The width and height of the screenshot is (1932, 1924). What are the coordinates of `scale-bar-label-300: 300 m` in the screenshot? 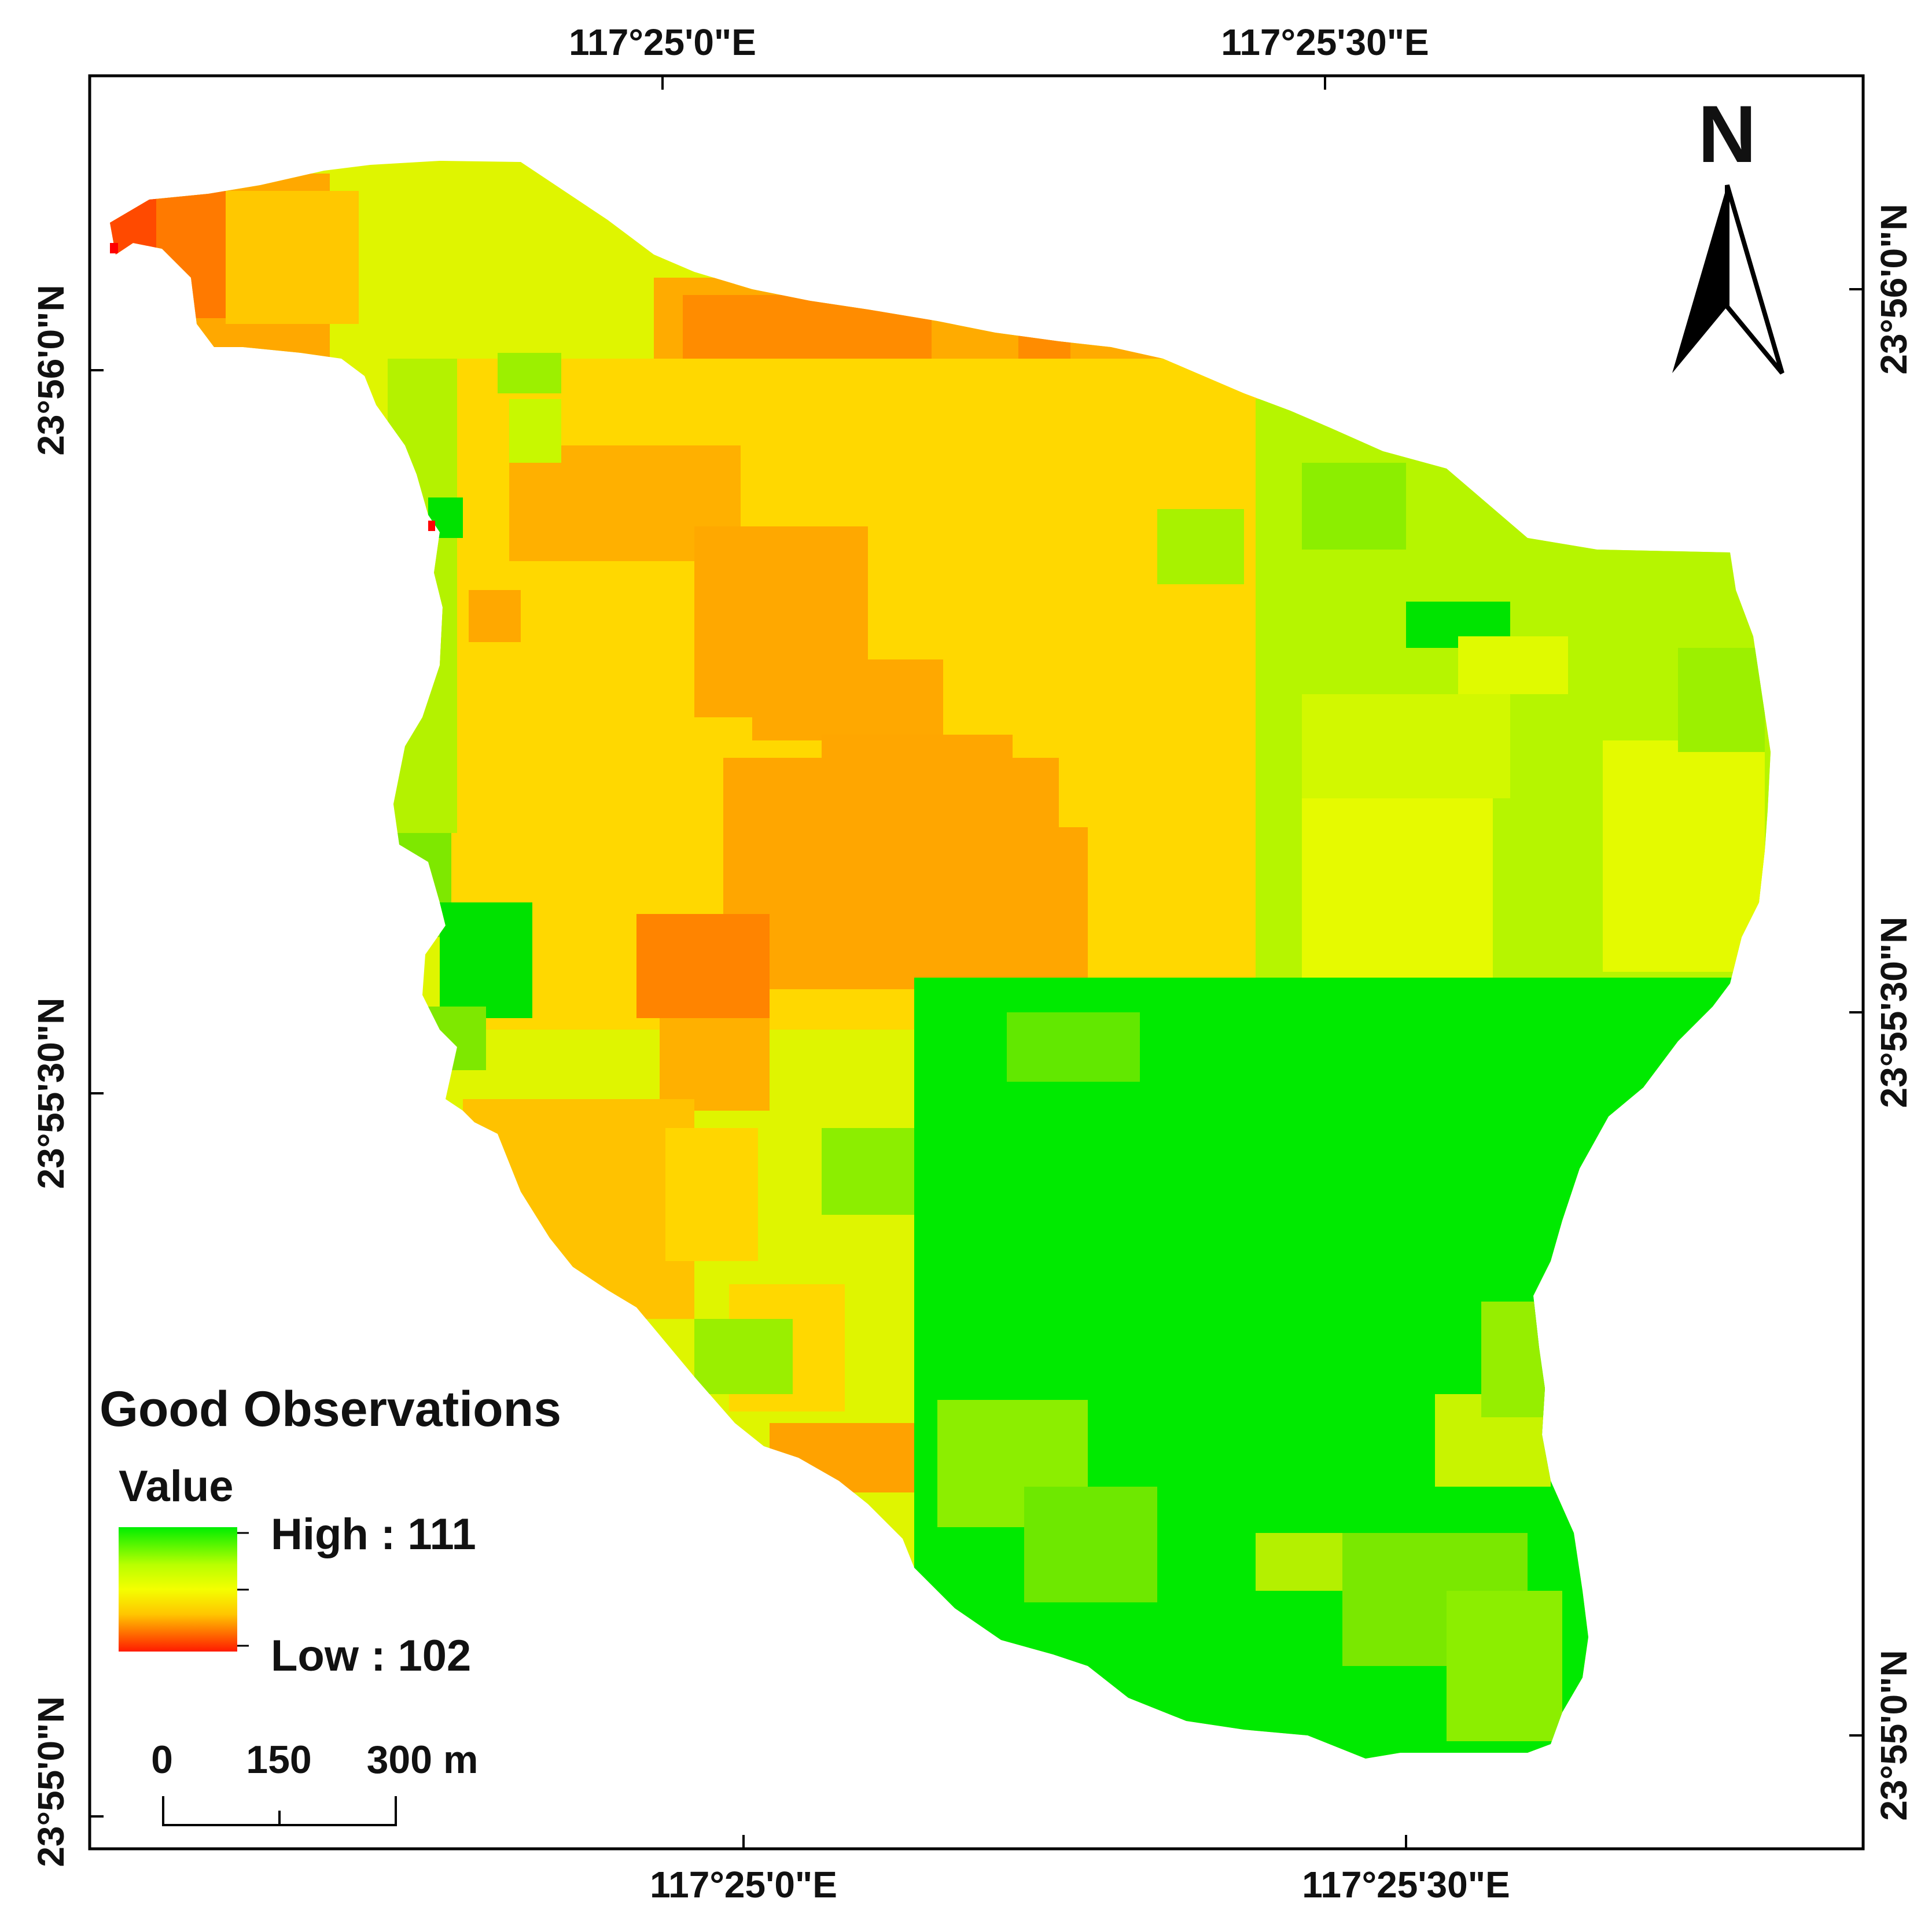 It's located at (423, 1760).